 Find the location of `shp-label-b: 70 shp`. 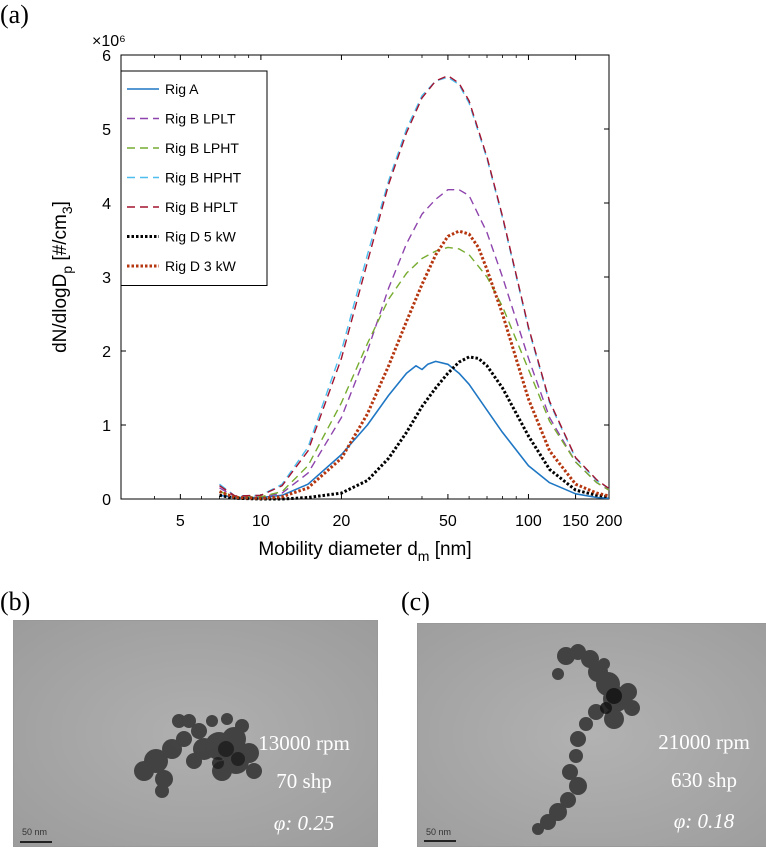

shp-label-b: 70 shp is located at coordinates (304, 781).